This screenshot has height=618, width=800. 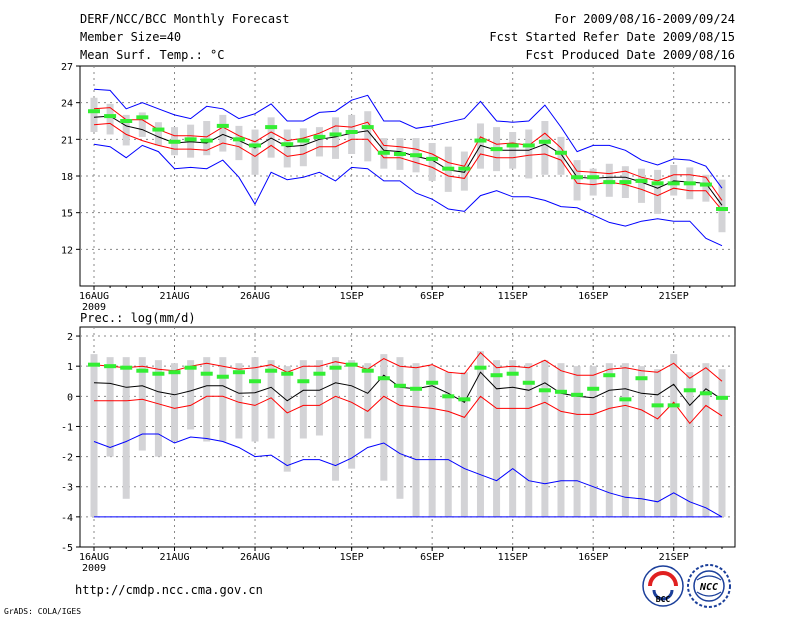 I want to click on ncc-logo: NCC, so click(x=709, y=586).